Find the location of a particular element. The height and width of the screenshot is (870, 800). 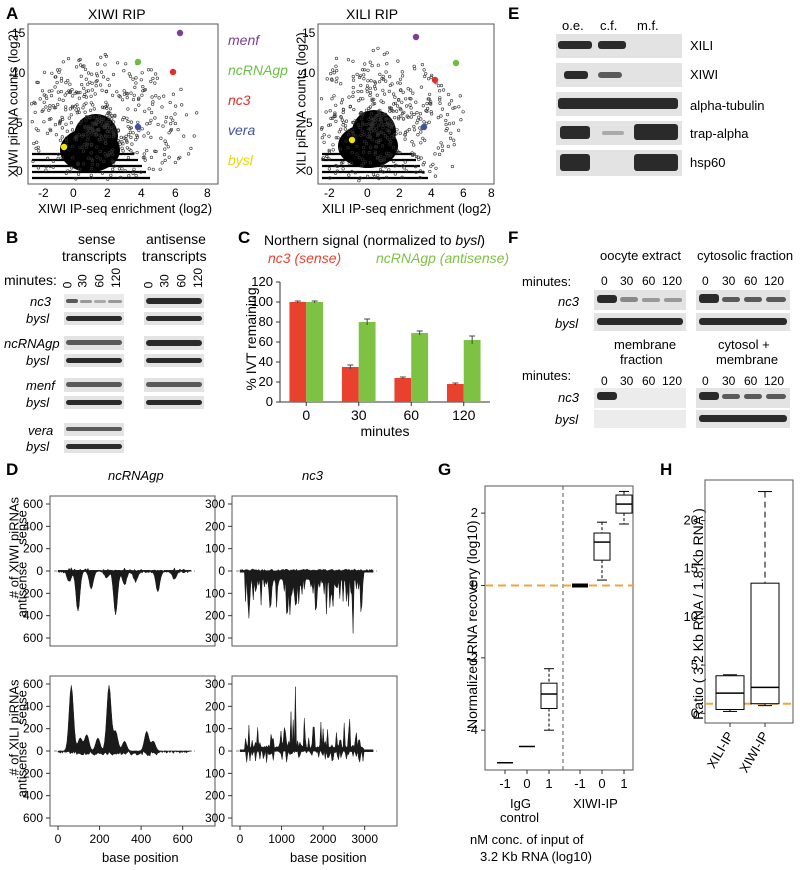

h-y-tick-label: 15 is located at coordinates (691, 568).